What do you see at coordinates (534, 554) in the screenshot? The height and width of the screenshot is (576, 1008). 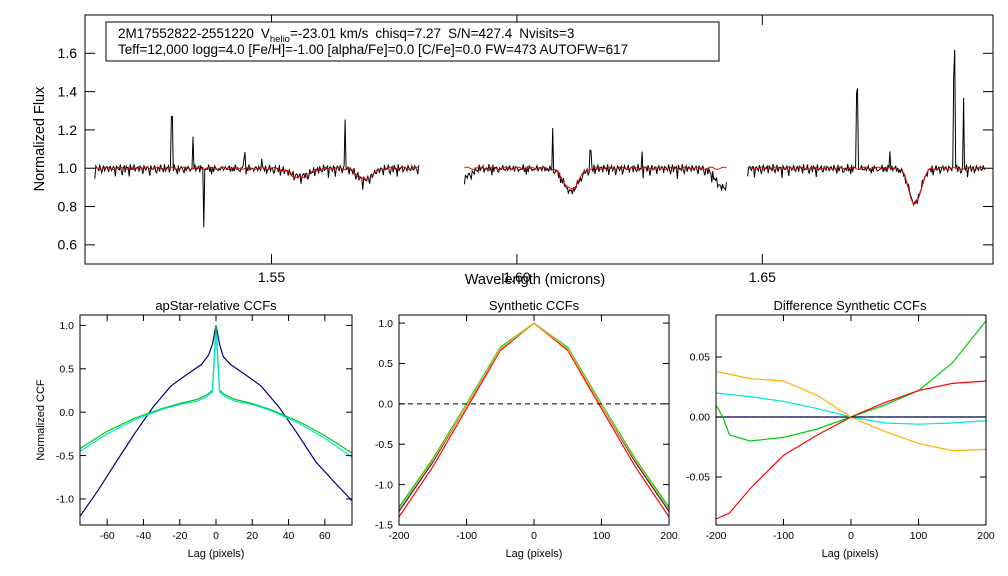 I see `synthetic-ccf-x-label: Lag (pixels)` at bounding box center [534, 554].